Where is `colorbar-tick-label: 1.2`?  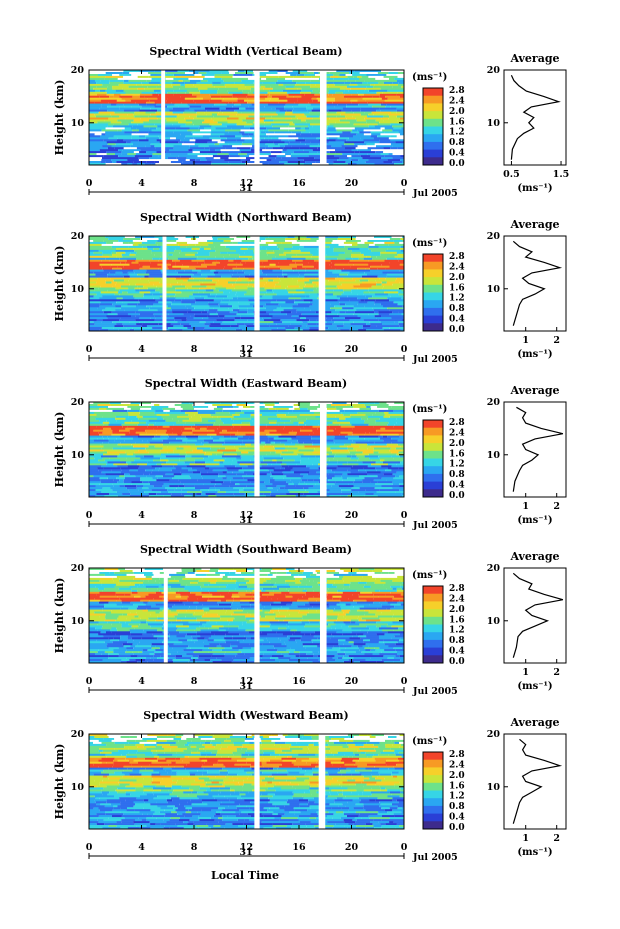
colorbar-tick-label: 1.2 is located at coordinates (457, 133).